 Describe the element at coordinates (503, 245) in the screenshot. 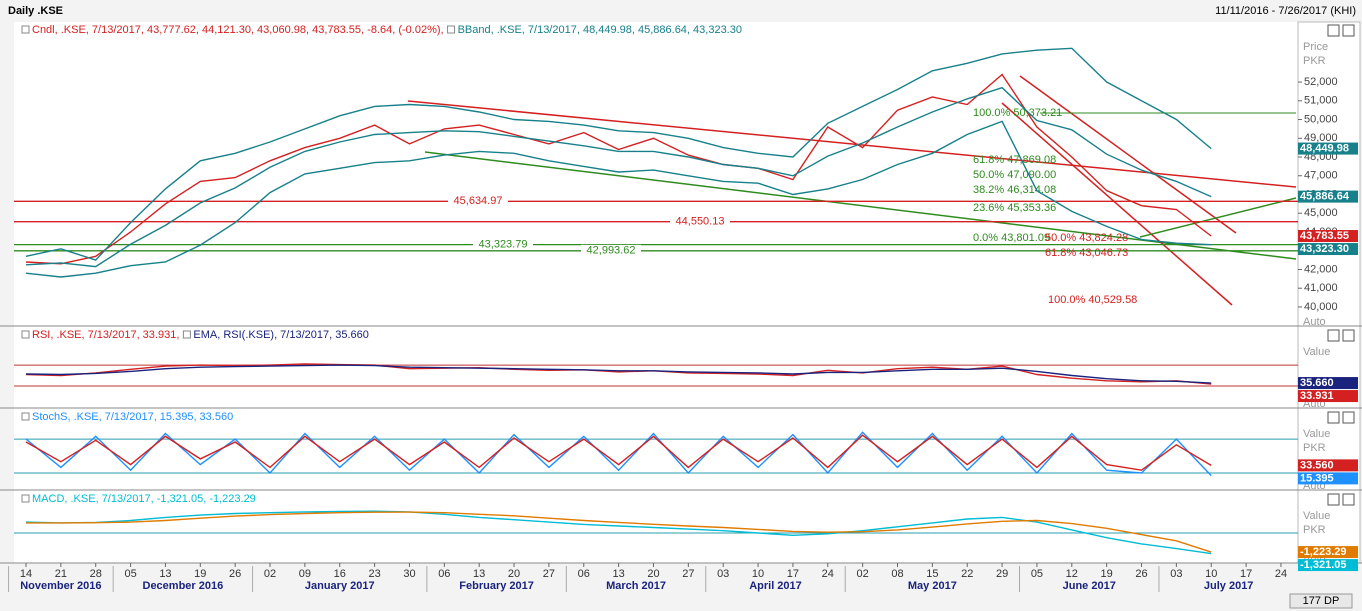

I see `level-label: 43,323.79` at that location.